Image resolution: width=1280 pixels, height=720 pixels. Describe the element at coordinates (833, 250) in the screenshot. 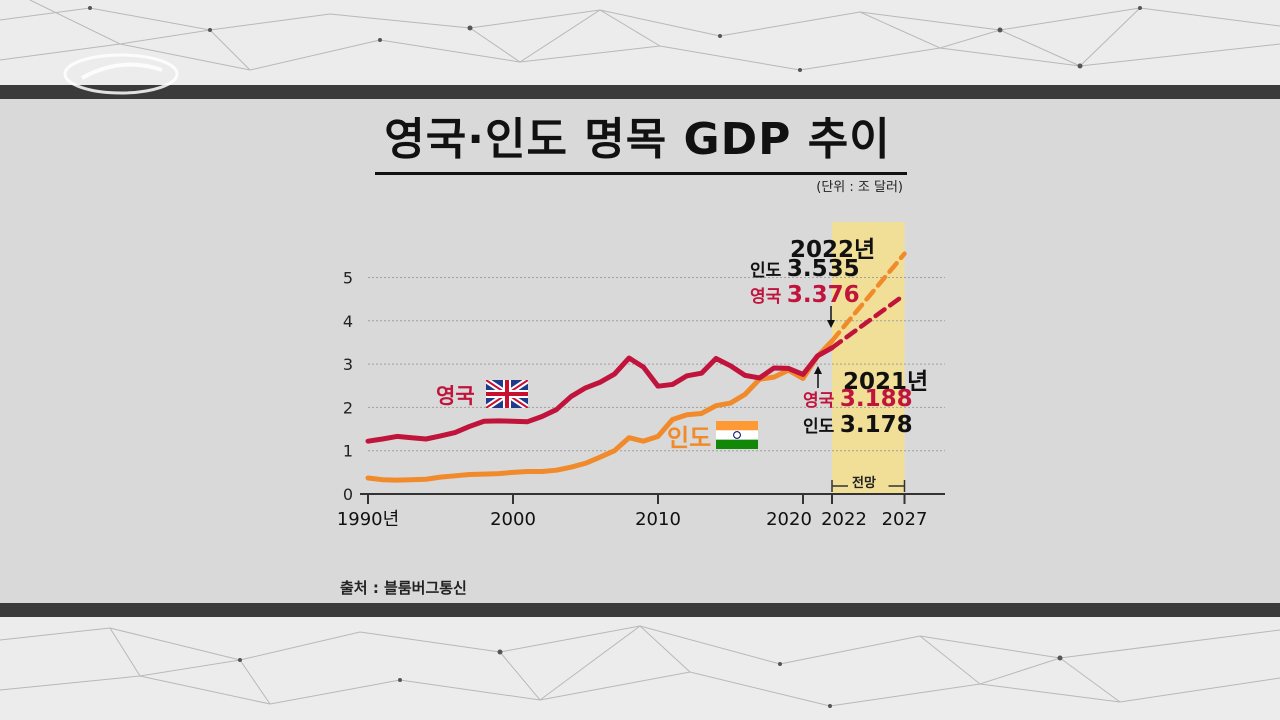

I see `annot-2022-year: 2022년` at that location.